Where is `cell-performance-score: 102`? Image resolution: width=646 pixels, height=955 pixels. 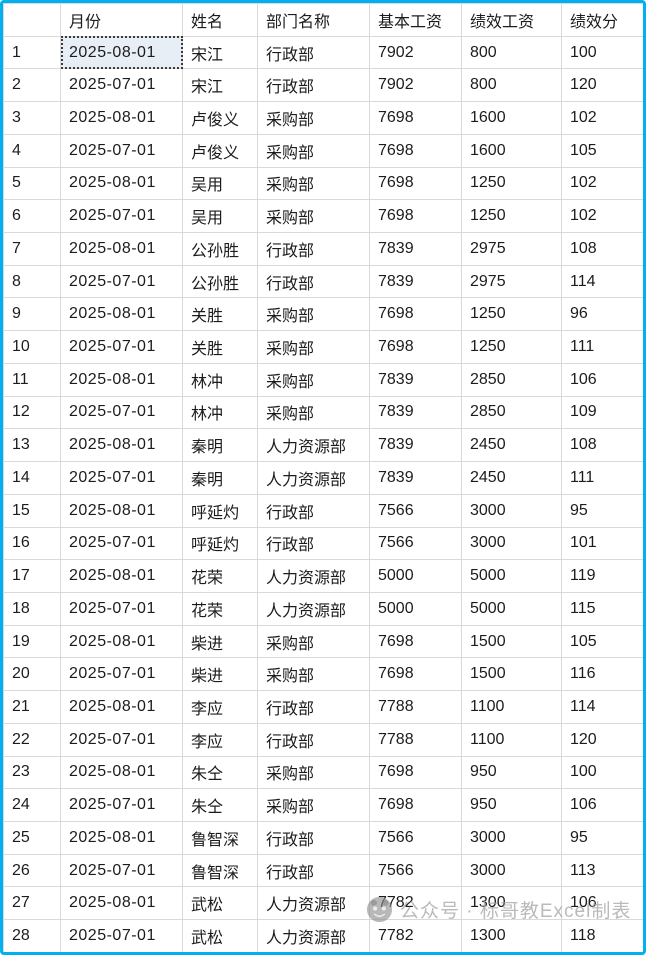
cell-performance-score: 102 is located at coordinates (602, 183).